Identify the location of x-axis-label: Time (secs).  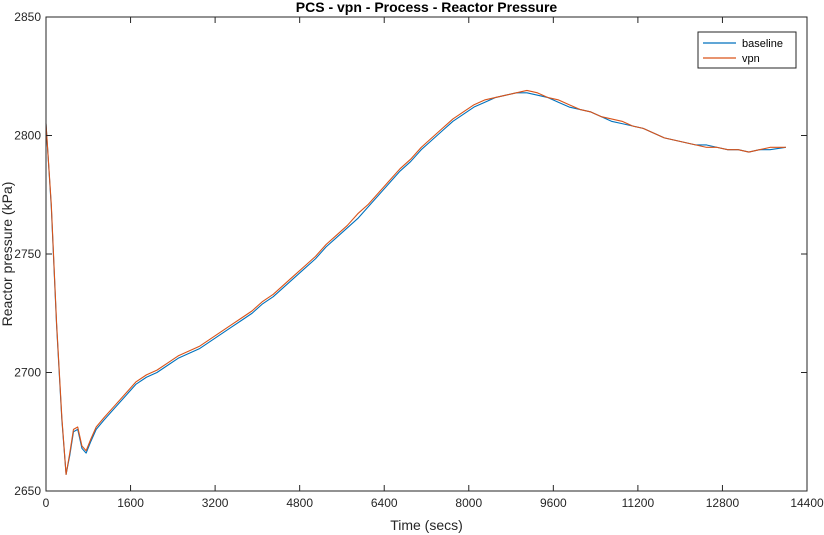
(426, 525).